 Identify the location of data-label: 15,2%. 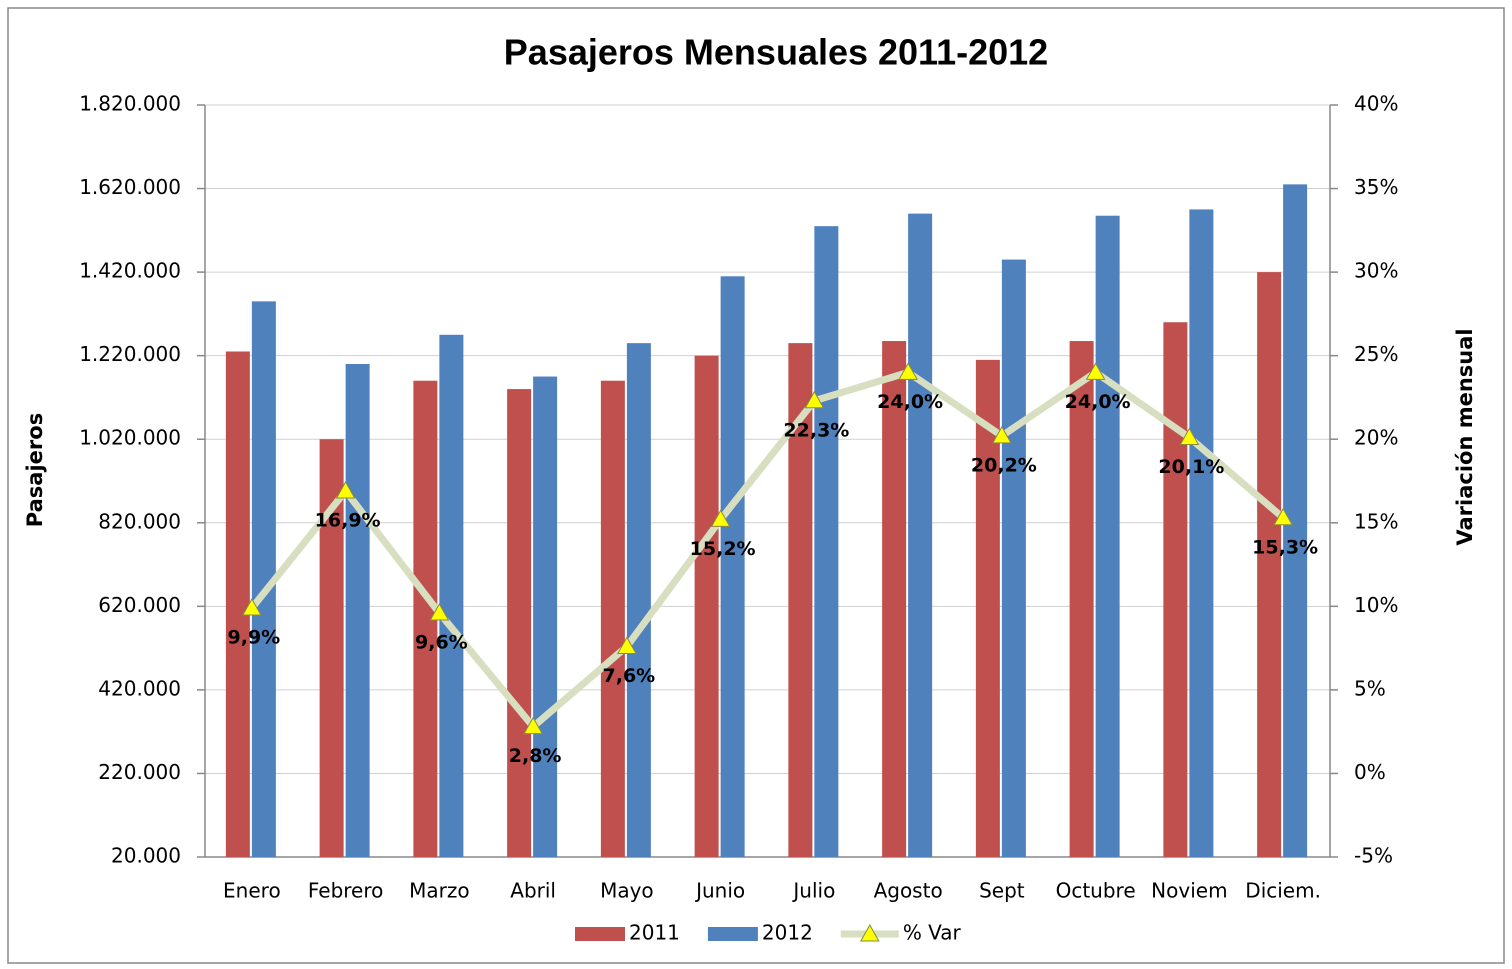
(723, 549).